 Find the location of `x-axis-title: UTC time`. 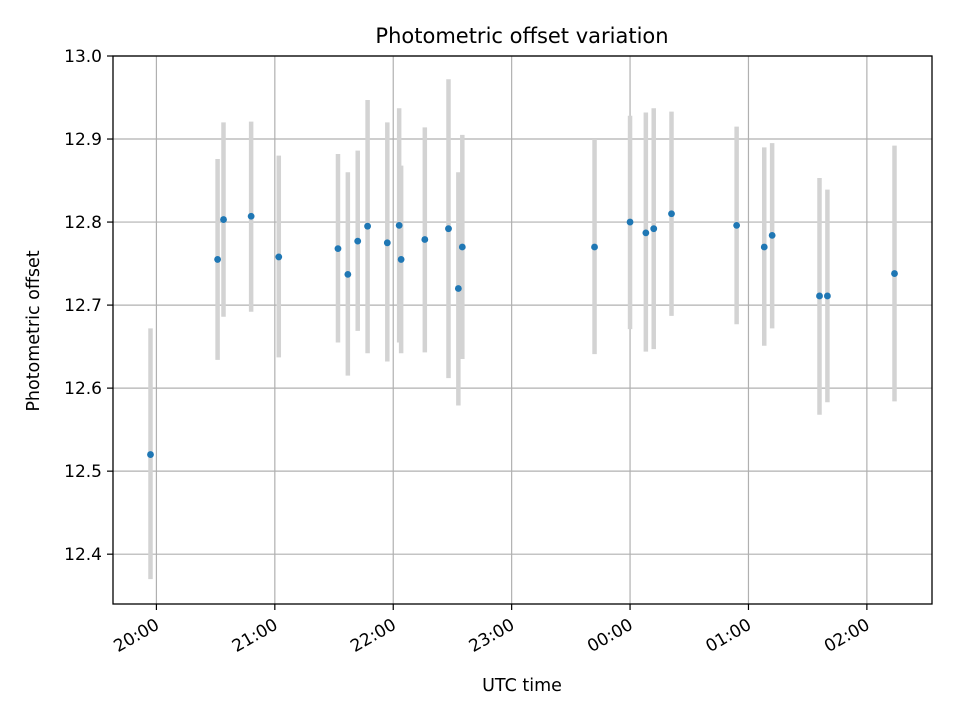

x-axis-title: UTC time is located at coordinates (522, 686).